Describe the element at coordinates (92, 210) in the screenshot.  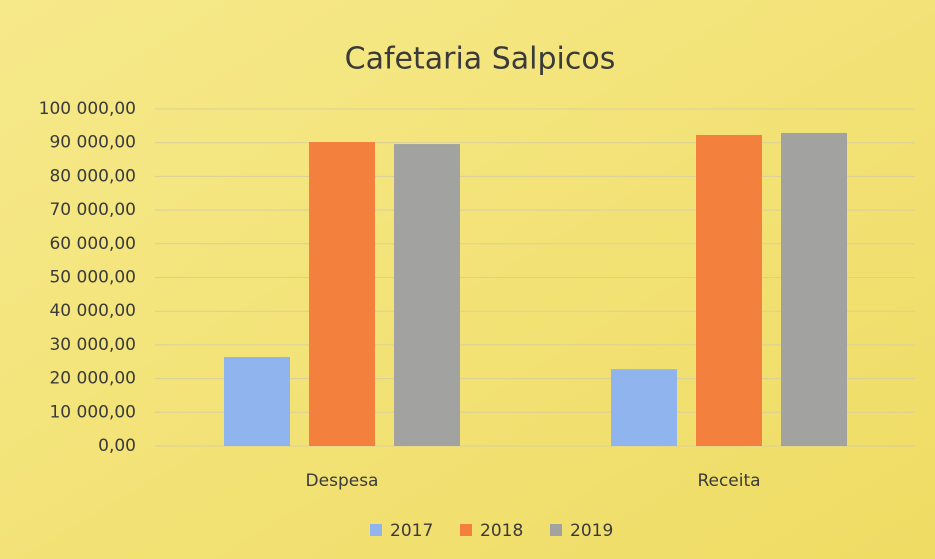
I see `y-tick-label: 70 000,00` at that location.